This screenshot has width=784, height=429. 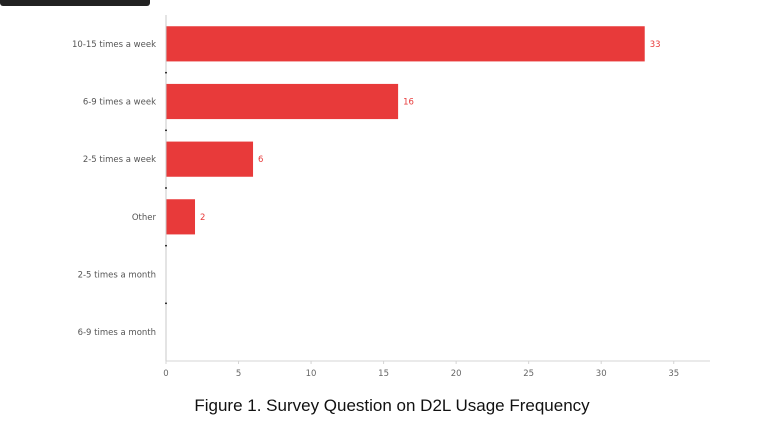 I want to click on x-tick-label: 30, so click(x=601, y=374).